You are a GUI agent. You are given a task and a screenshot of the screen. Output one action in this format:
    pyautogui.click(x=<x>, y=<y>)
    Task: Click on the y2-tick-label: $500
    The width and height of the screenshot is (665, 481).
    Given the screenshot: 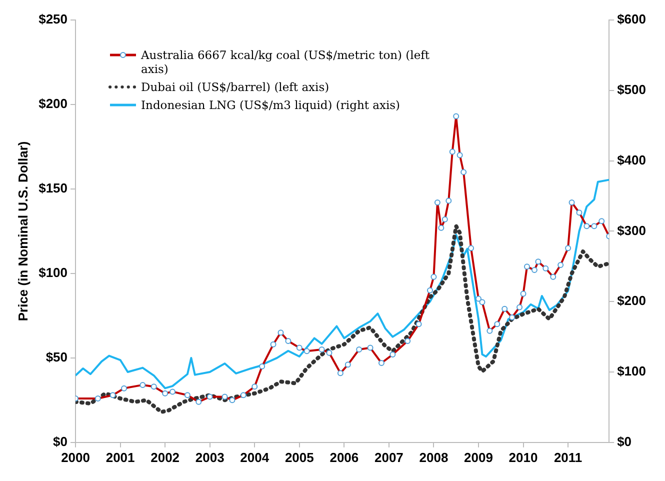 What is the action you would take?
    pyautogui.click(x=631, y=89)
    